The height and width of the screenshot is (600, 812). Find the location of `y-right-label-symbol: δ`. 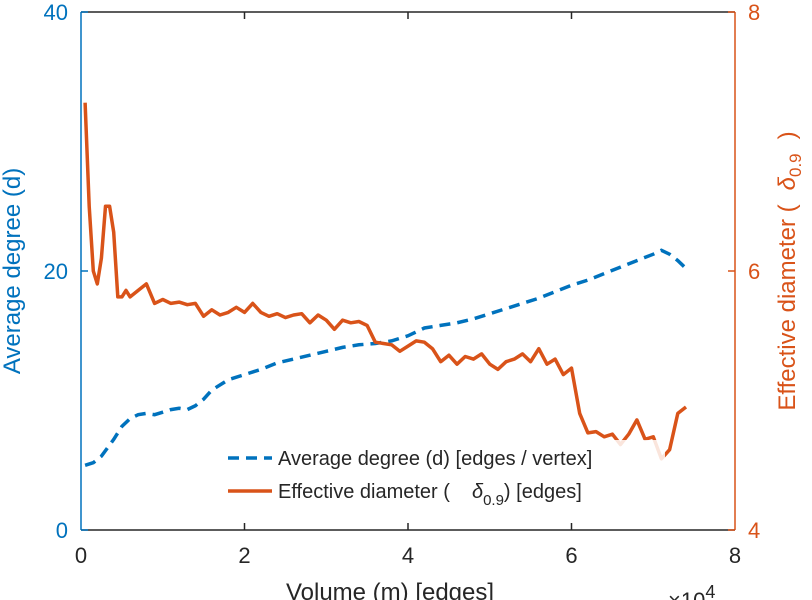

y-right-label-symbol: δ is located at coordinates (787, 183).